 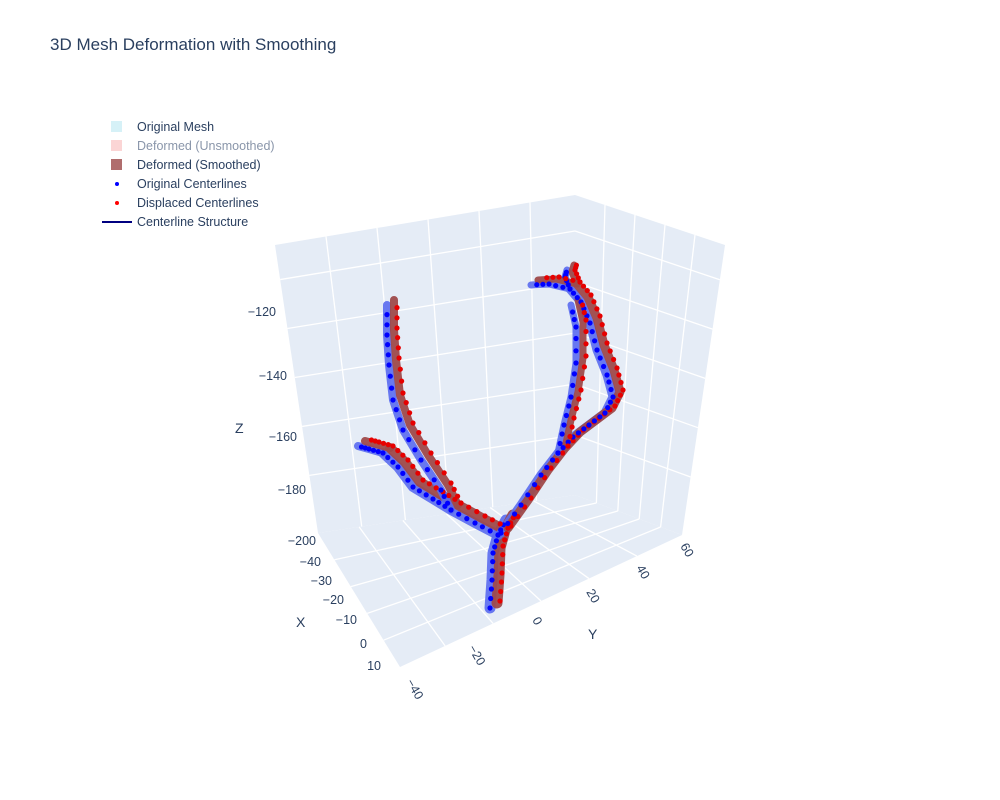 I want to click on z-tick-label: −200, so click(x=302, y=541).